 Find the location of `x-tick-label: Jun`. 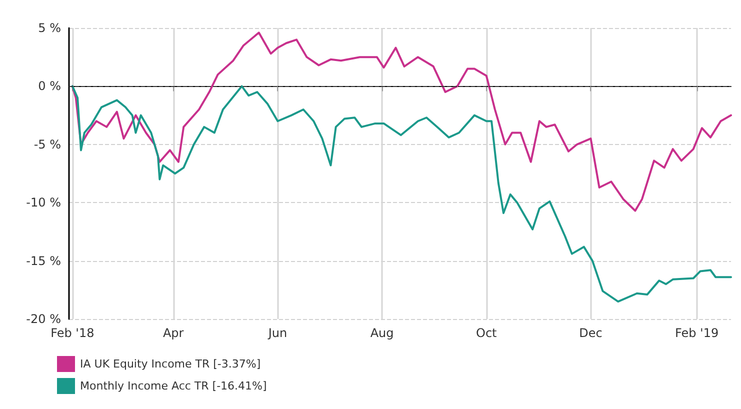

x-tick-label: Jun is located at coordinates (277, 333).